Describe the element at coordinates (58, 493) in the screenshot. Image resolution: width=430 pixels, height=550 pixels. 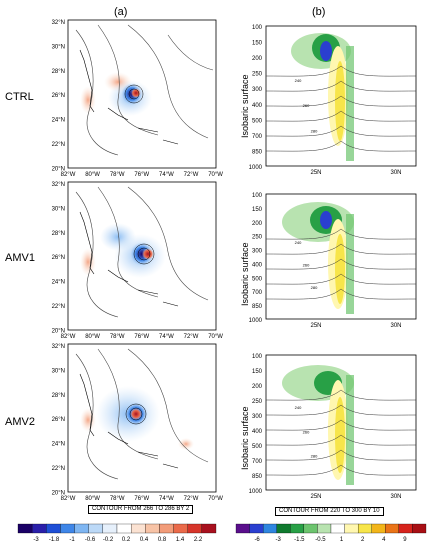
I see `lat-tick-label: 20°N` at that location.